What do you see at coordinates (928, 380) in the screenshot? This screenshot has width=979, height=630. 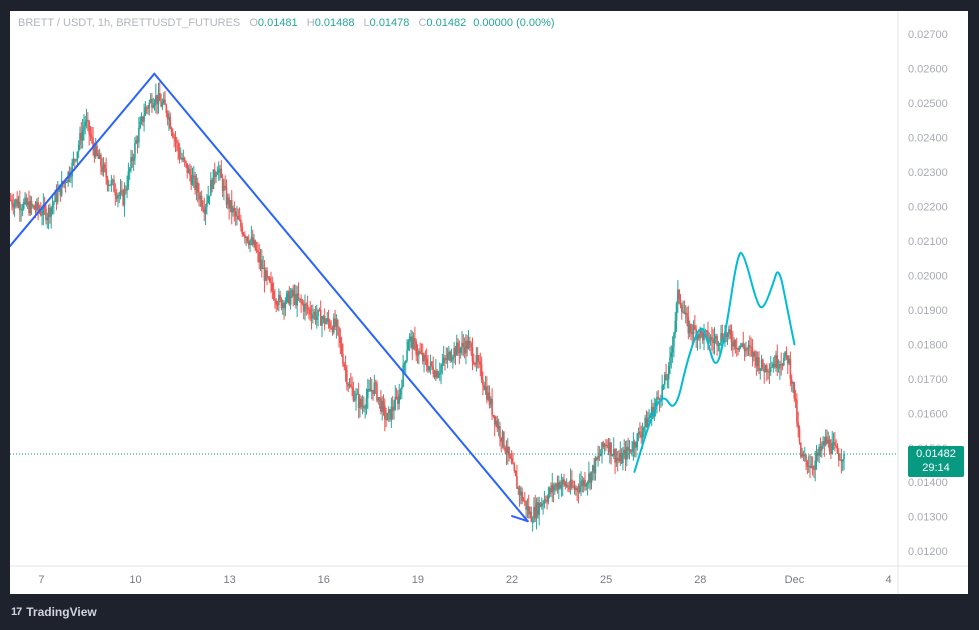 I see `y-tick-label: 0.01700` at bounding box center [928, 380].